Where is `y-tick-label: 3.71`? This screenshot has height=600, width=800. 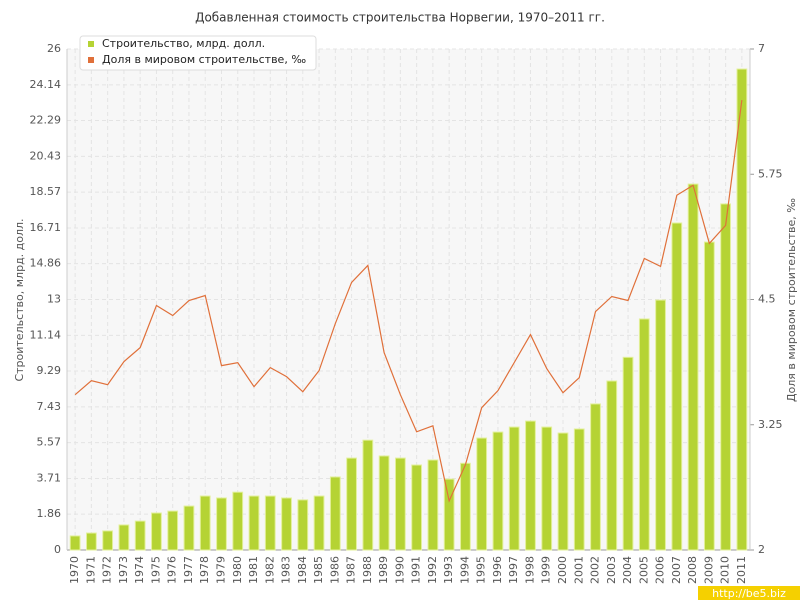
y-tick-label: 3.71 is located at coordinates (49, 478).